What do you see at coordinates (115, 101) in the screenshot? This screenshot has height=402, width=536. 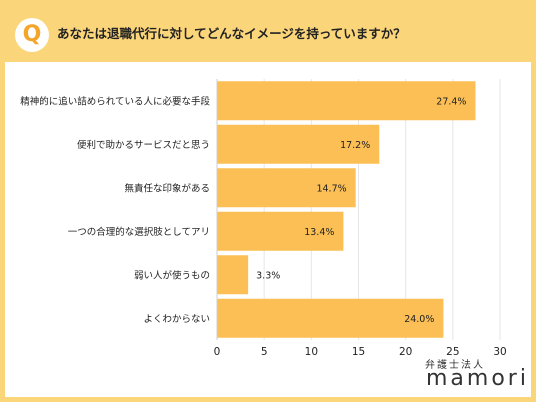 I see `category-label: 精神的に追い詰められている人に必要な手段` at bounding box center [115, 101].